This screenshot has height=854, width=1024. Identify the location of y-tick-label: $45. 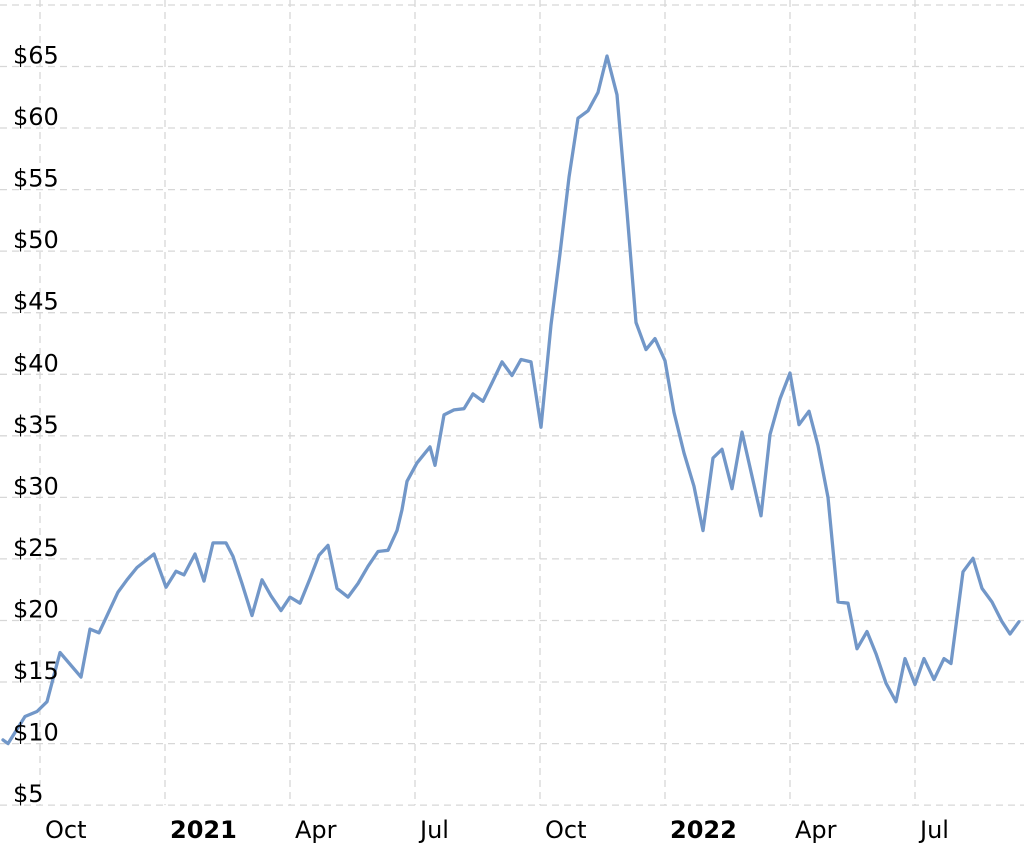
(36, 302).